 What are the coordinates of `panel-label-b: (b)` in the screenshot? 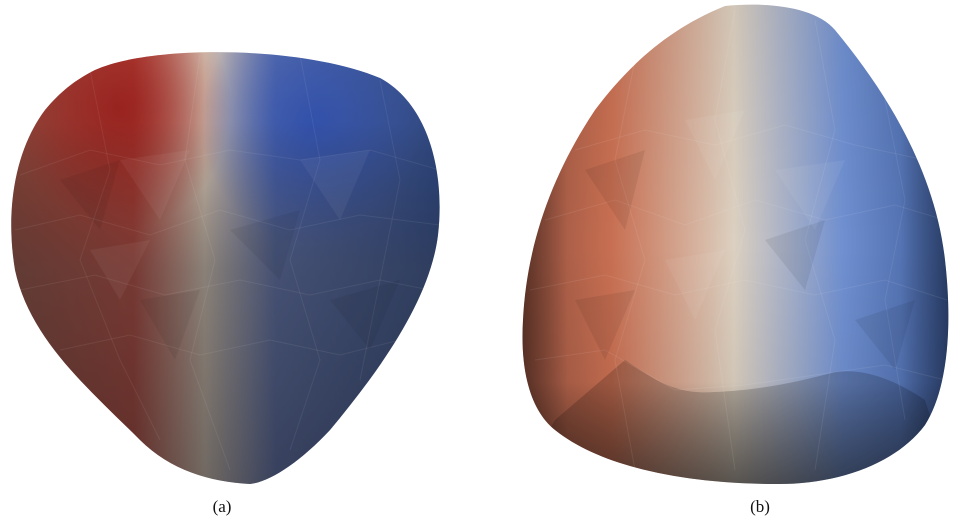 It's located at (760, 506).